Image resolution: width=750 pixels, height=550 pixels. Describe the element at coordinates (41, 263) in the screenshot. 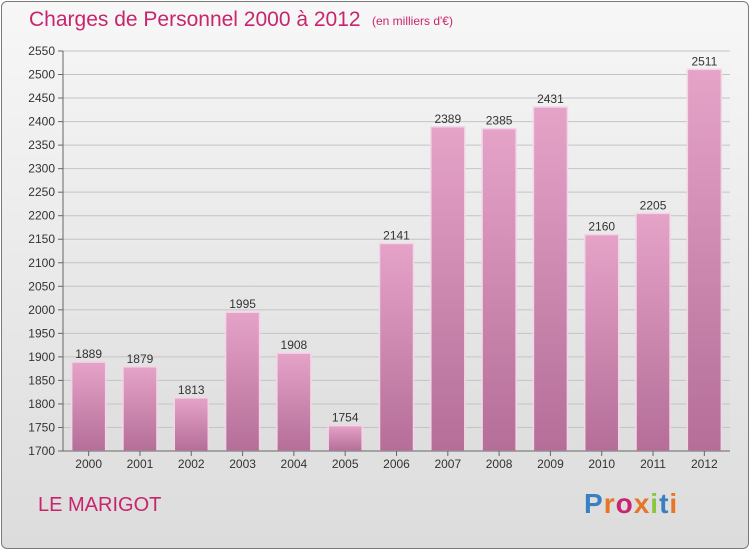

I see `y-tick-label: 2100` at that location.